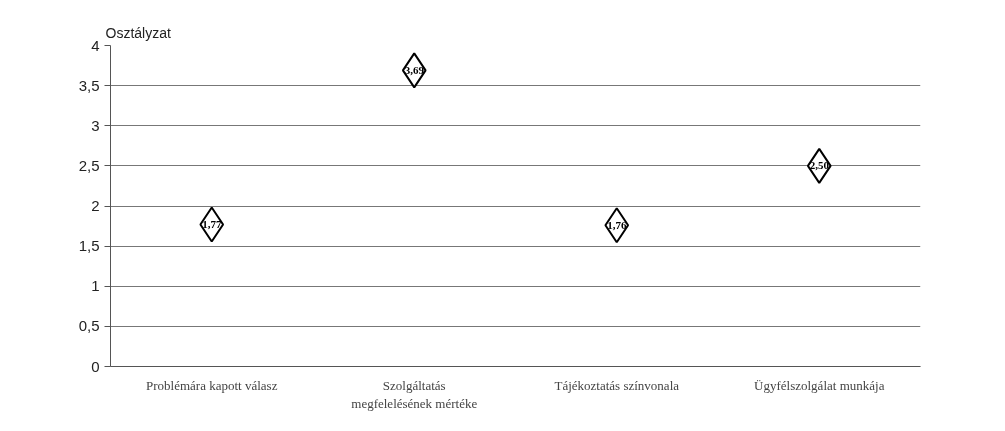 The image size is (1005, 431). What do you see at coordinates (138, 32) in the screenshot?
I see `y-axis-title: Osztályzat` at bounding box center [138, 32].